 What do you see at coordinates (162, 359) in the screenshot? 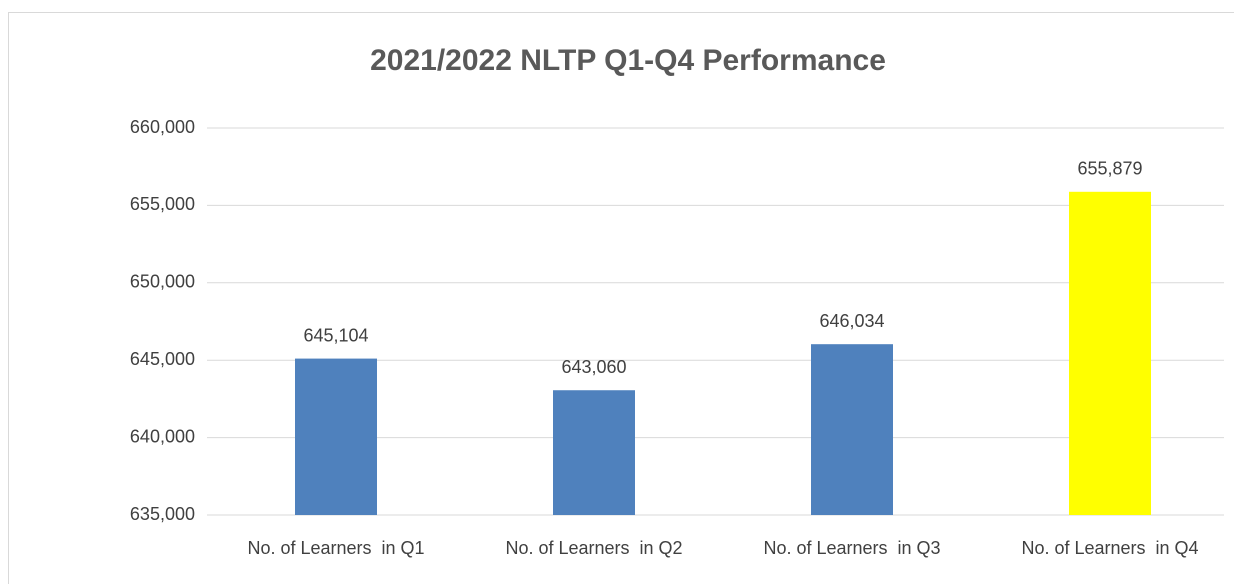
I see `y-tick-label: 645,000` at bounding box center [162, 359].